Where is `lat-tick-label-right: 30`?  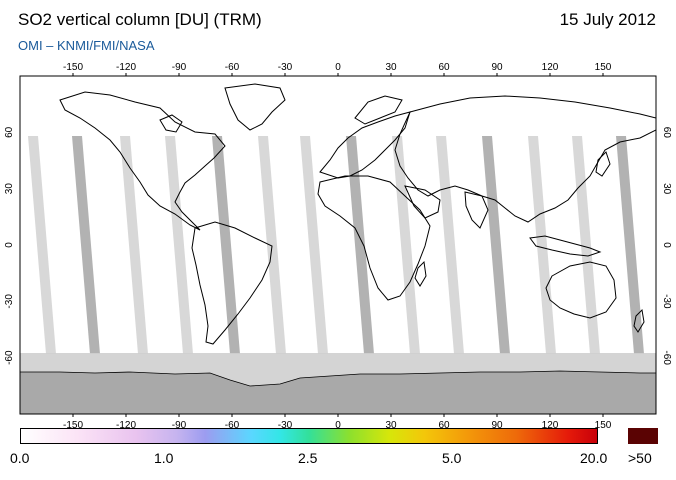
lat-tick-label-right: 30 is located at coordinates (666, 189).